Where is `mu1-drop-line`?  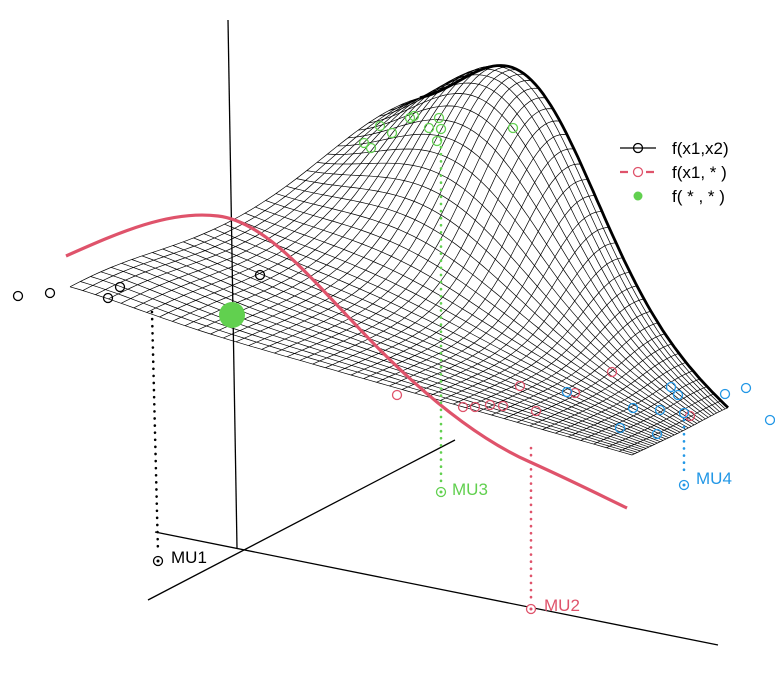 mu1-drop-line is located at coordinates (155, 432).